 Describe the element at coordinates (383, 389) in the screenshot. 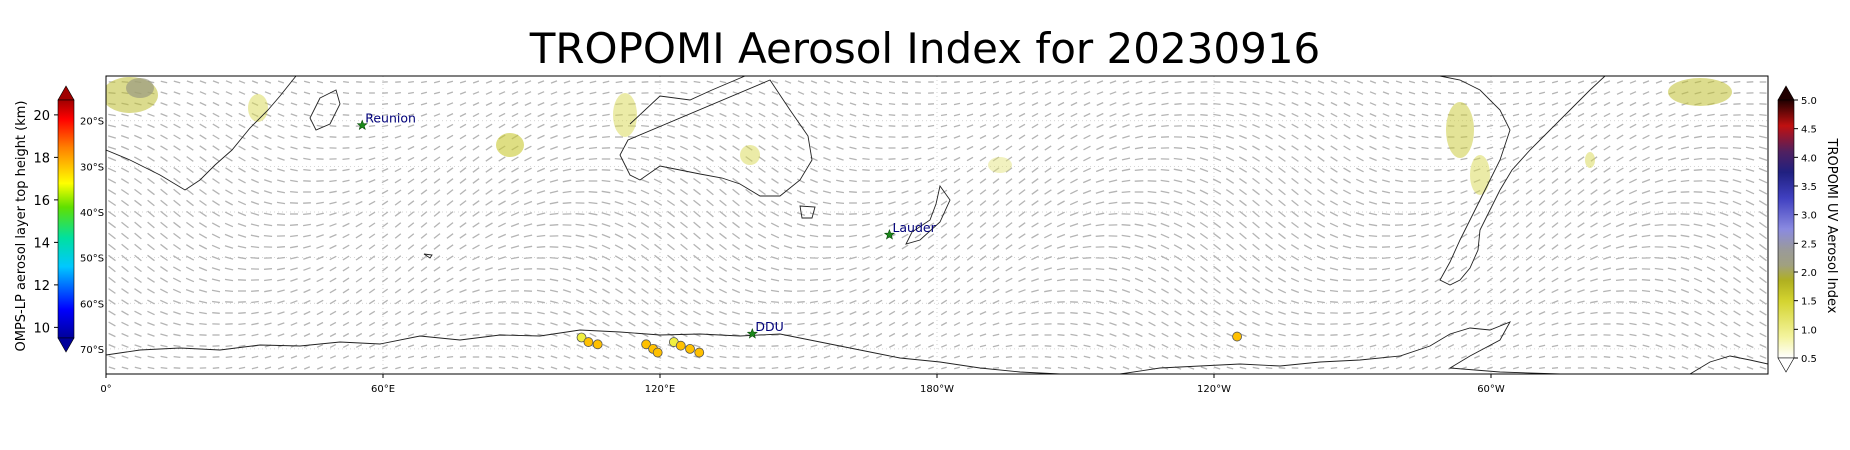

I see `lon-tick-label: 60°E` at that location.